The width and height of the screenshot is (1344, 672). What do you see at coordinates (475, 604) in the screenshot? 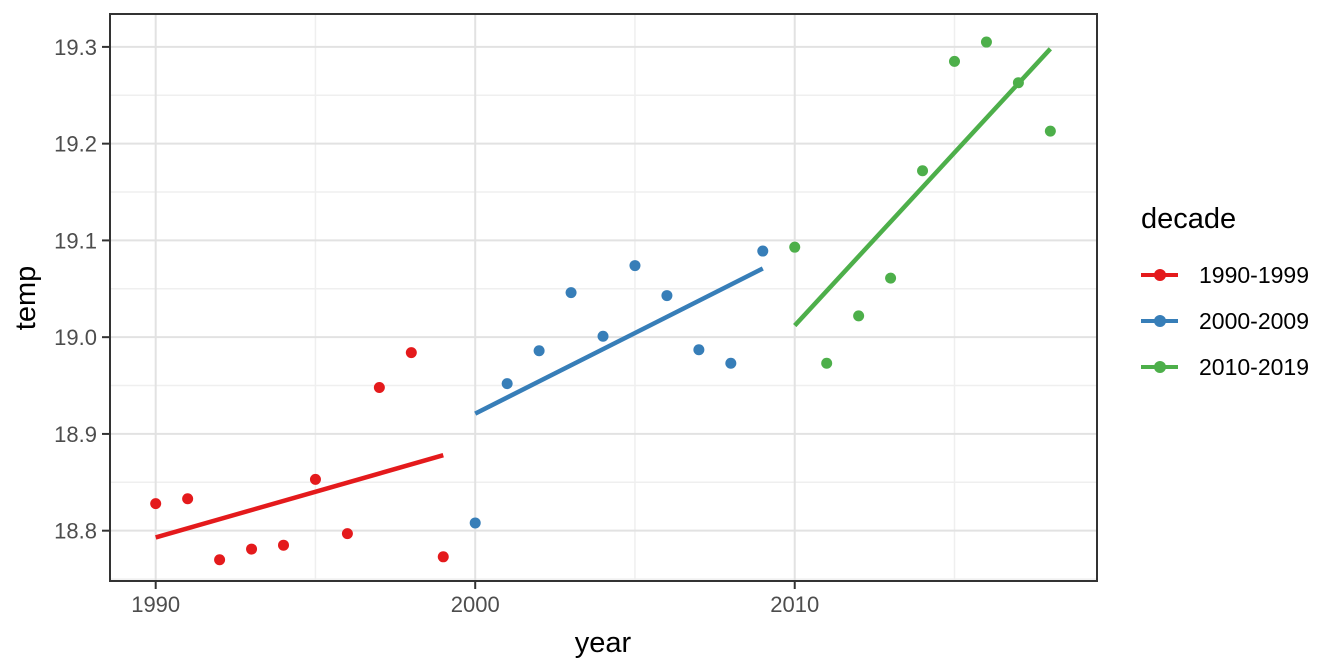
I see `x-axis-tick-label: 2000` at bounding box center [475, 604].